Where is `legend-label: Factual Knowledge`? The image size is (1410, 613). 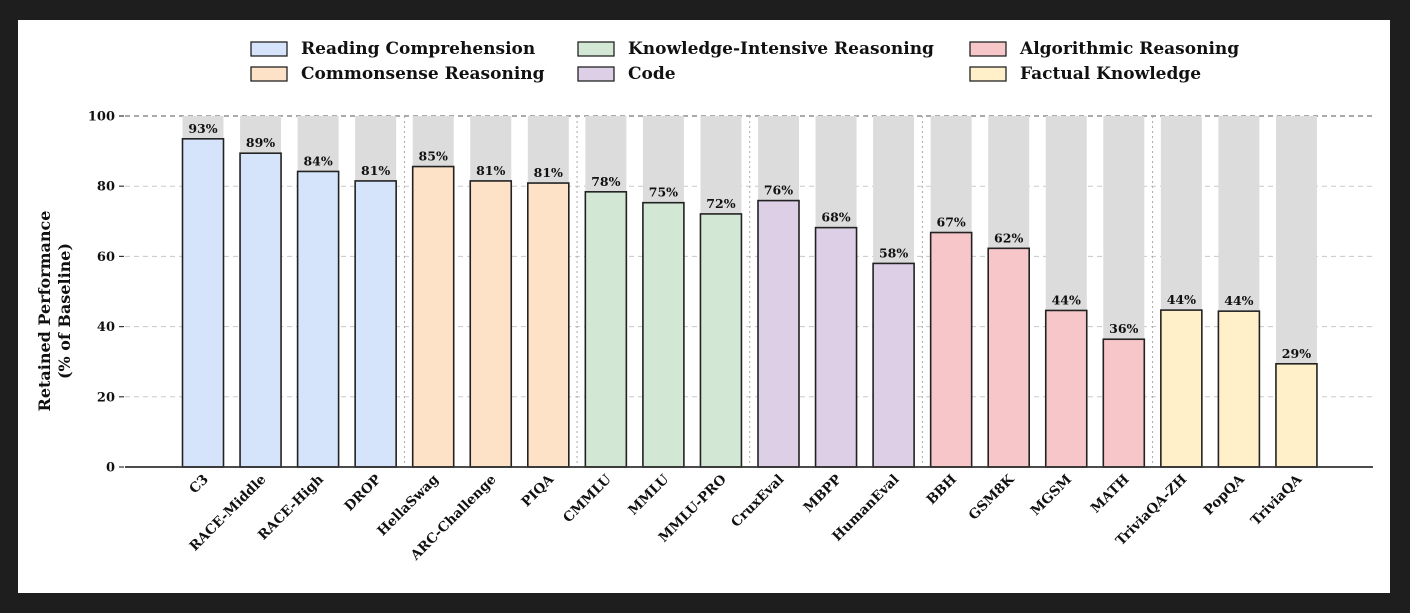 legend-label: Factual Knowledge is located at coordinates (1110, 74).